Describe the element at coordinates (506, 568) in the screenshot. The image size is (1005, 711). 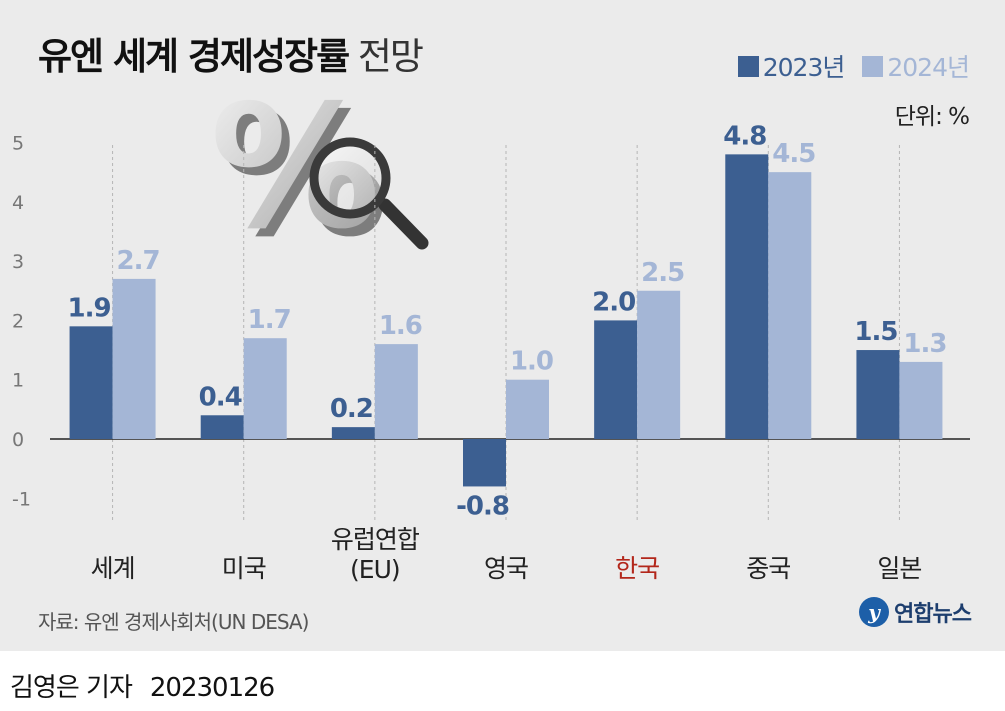
I see `category-label: 영국` at that location.